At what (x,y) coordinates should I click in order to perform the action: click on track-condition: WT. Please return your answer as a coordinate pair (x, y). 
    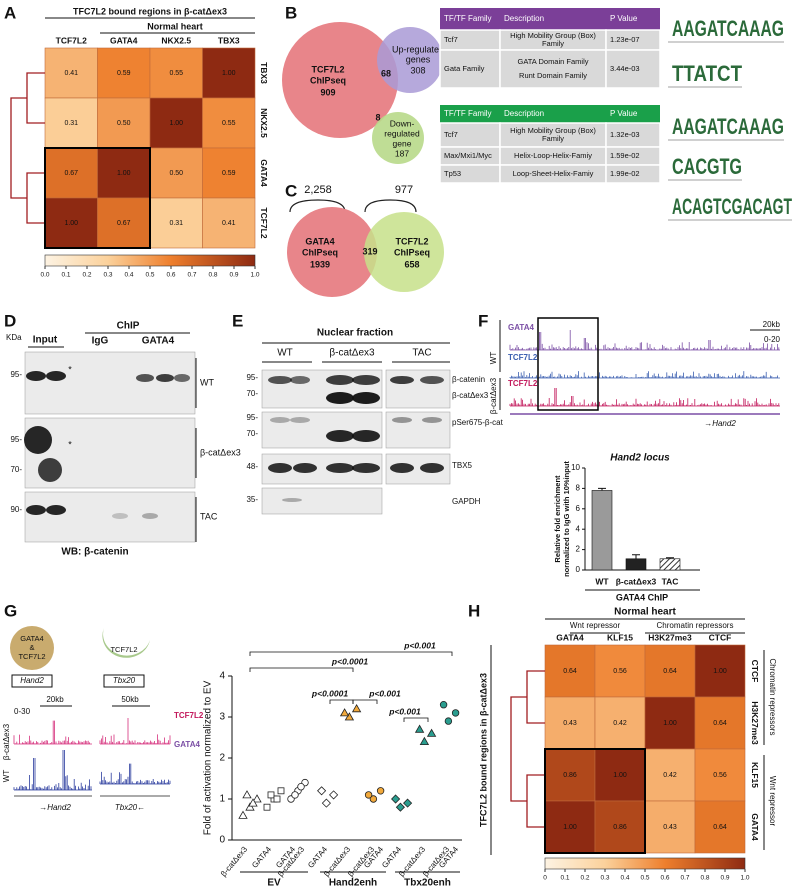
    Looking at the image, I should click on (493, 358).